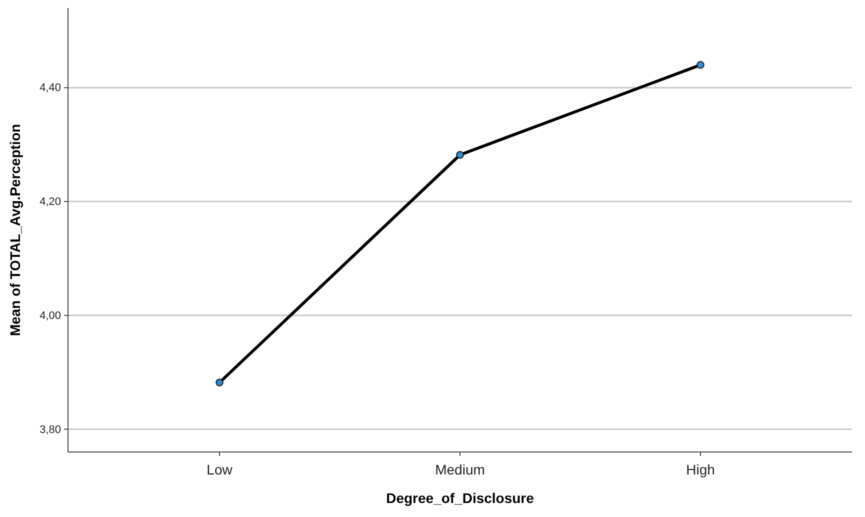  I want to click on x-axis-title: Degree_of_Disclosure, so click(460, 498).